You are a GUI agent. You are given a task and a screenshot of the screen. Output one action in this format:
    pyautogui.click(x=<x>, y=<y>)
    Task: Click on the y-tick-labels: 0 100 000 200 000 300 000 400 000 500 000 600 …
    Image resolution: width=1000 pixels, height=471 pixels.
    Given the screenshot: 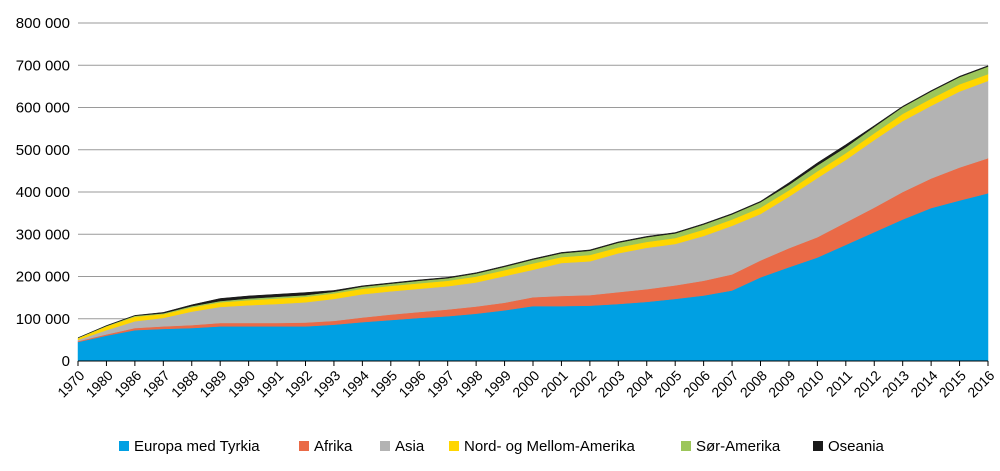 What is the action you would take?
    pyautogui.click(x=43, y=192)
    